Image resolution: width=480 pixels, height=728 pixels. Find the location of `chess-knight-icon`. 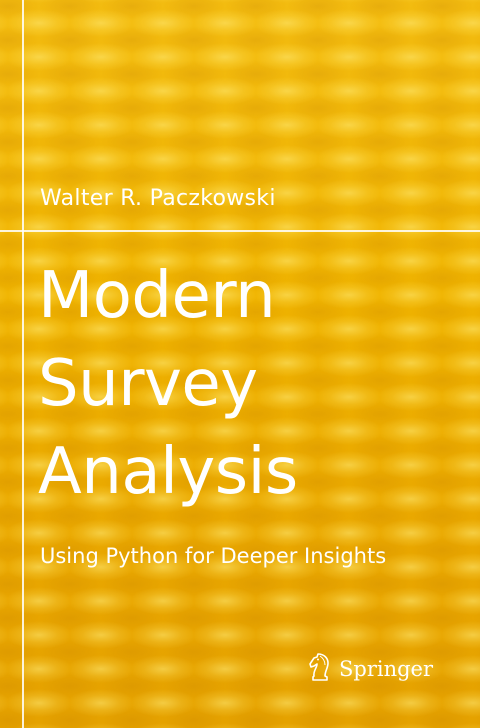

chess-knight-icon is located at coordinates (320, 669).